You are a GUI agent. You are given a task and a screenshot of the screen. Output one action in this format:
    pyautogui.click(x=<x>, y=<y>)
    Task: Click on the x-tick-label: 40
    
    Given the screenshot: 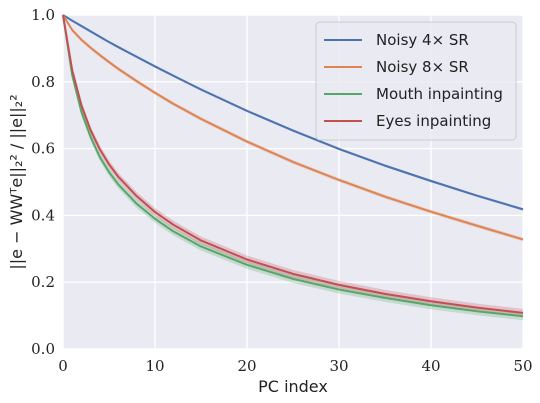 What is the action you would take?
    pyautogui.click(x=430, y=366)
    